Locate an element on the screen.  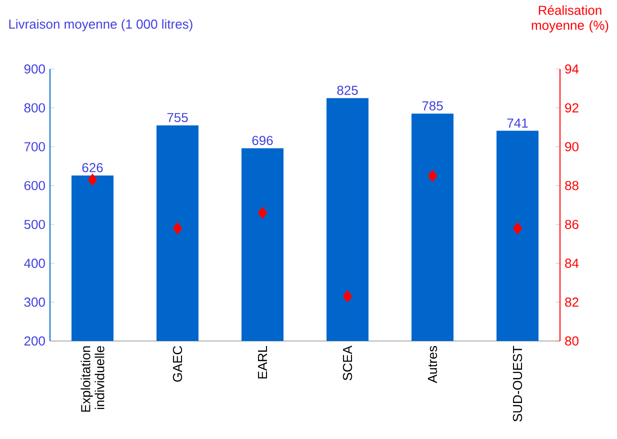
x-tick-label: Exploitation individuelle is located at coordinates (92, 379).